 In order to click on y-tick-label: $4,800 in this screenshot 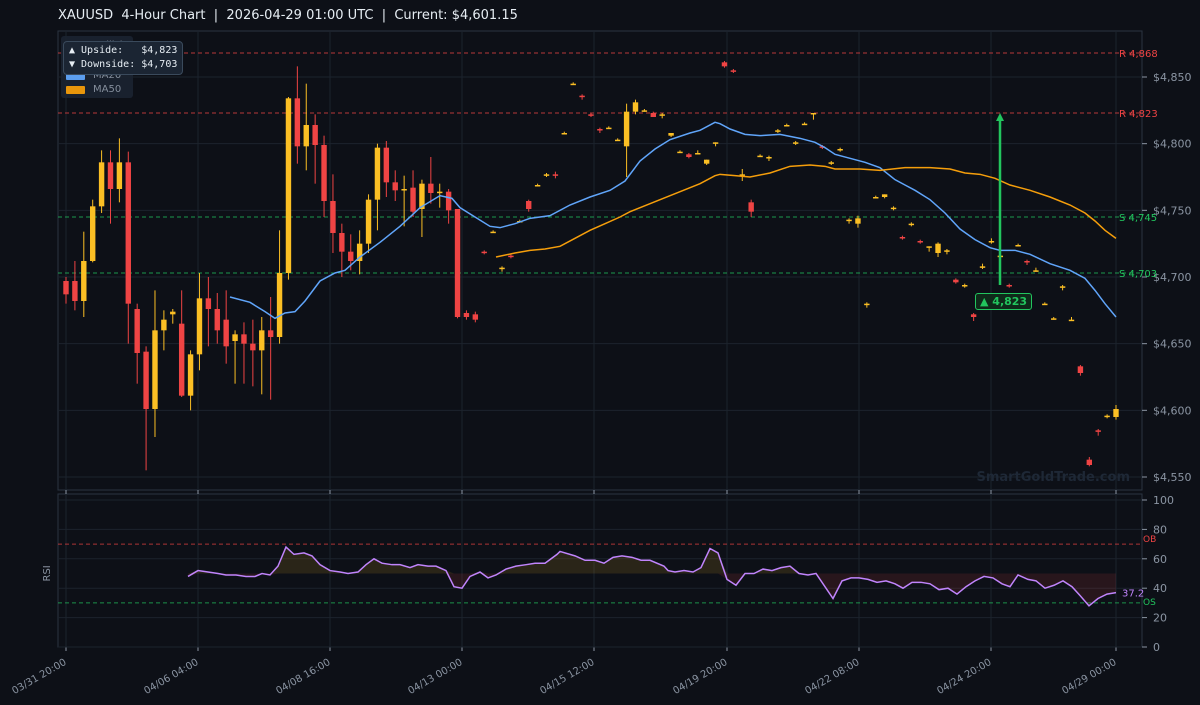, I will do `click(1172, 144)`.